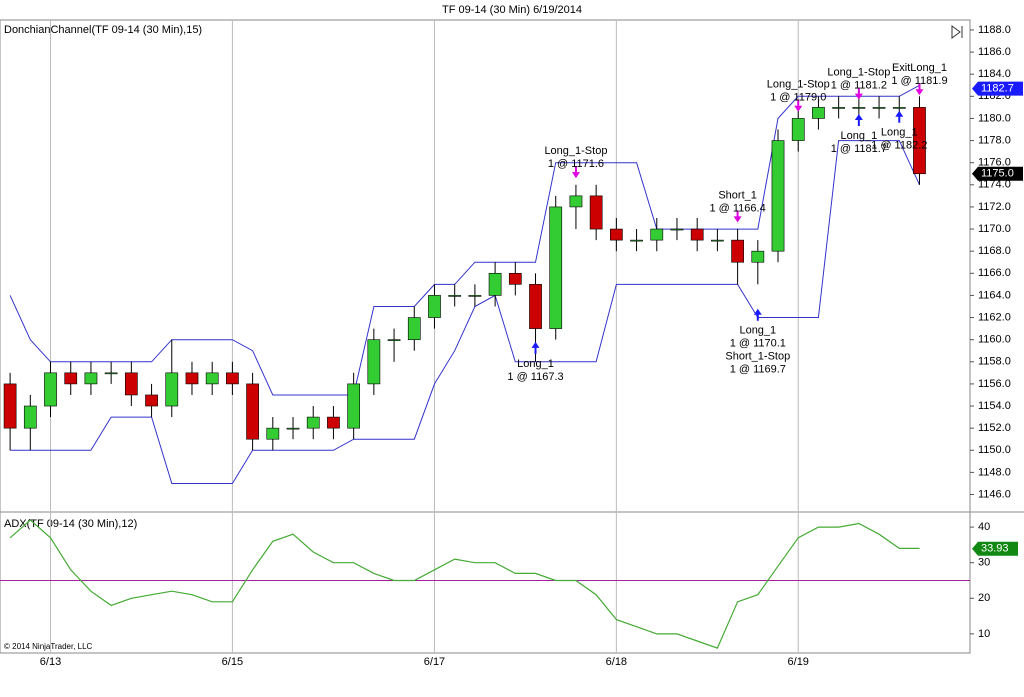 The image size is (1024, 697). What do you see at coordinates (994, 472) in the screenshot?
I see `y-tick-label: 1148.0` at bounding box center [994, 472].